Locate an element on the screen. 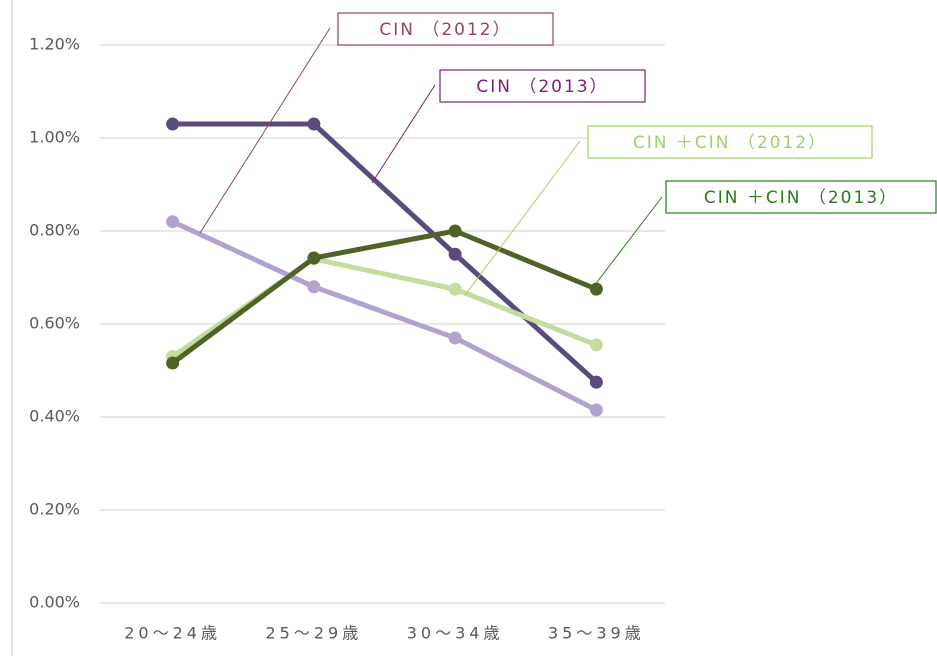 This screenshot has height=659, width=937. x-tick-label: 35～39歳 is located at coordinates (596, 633).